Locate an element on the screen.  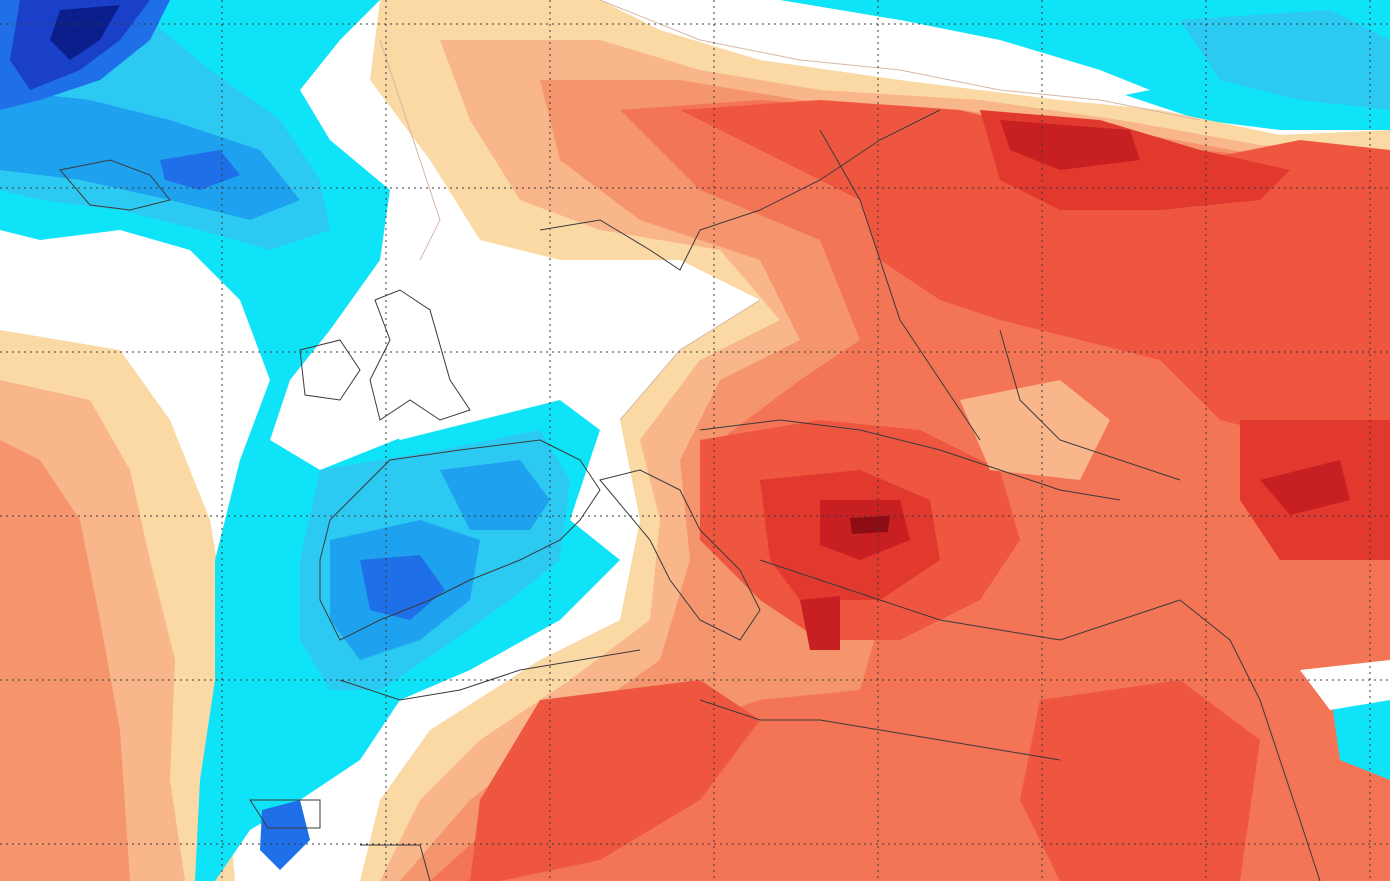
russia-darkred is located at coordinates (1070, 145).